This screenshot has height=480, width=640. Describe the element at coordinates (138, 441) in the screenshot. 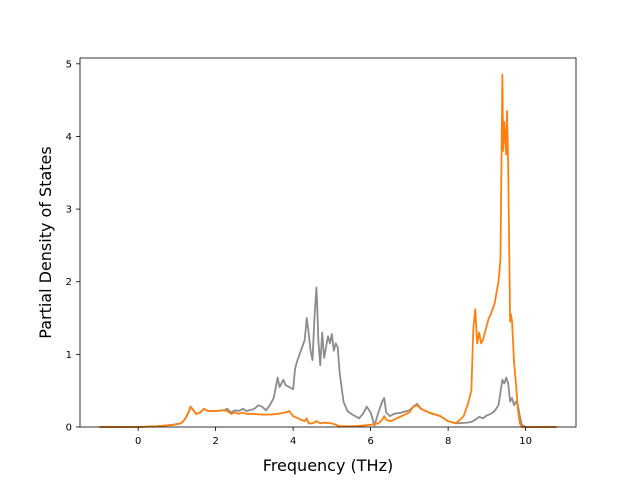

I see `x-tick-label: 0` at that location.